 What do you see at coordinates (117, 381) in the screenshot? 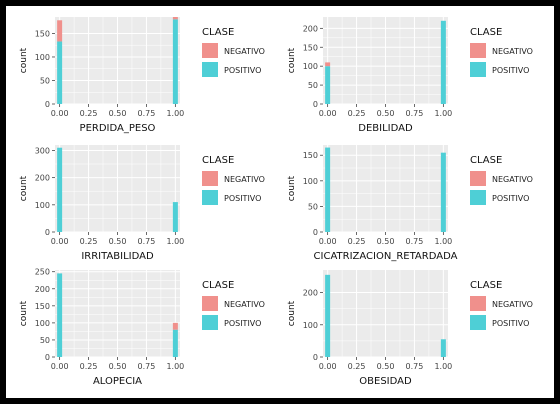
I see `x-axis-label: ALOPECIA` at bounding box center [117, 381].